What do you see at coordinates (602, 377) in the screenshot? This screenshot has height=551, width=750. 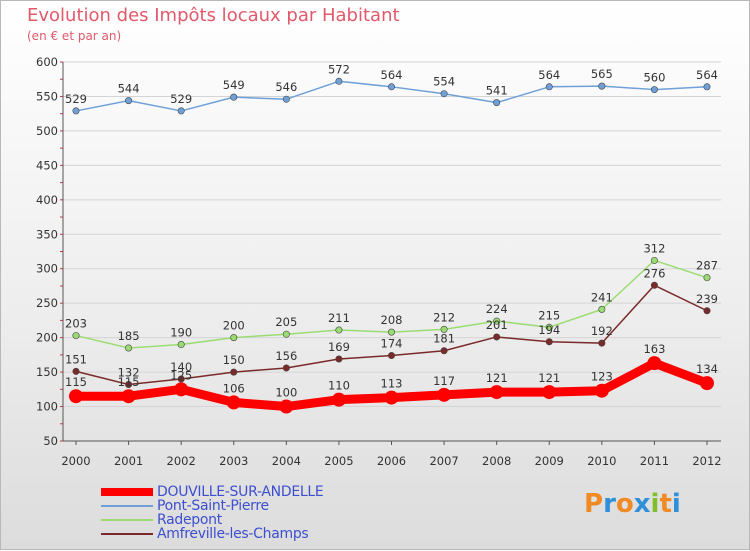 I see `data-label: 123` at bounding box center [602, 377].